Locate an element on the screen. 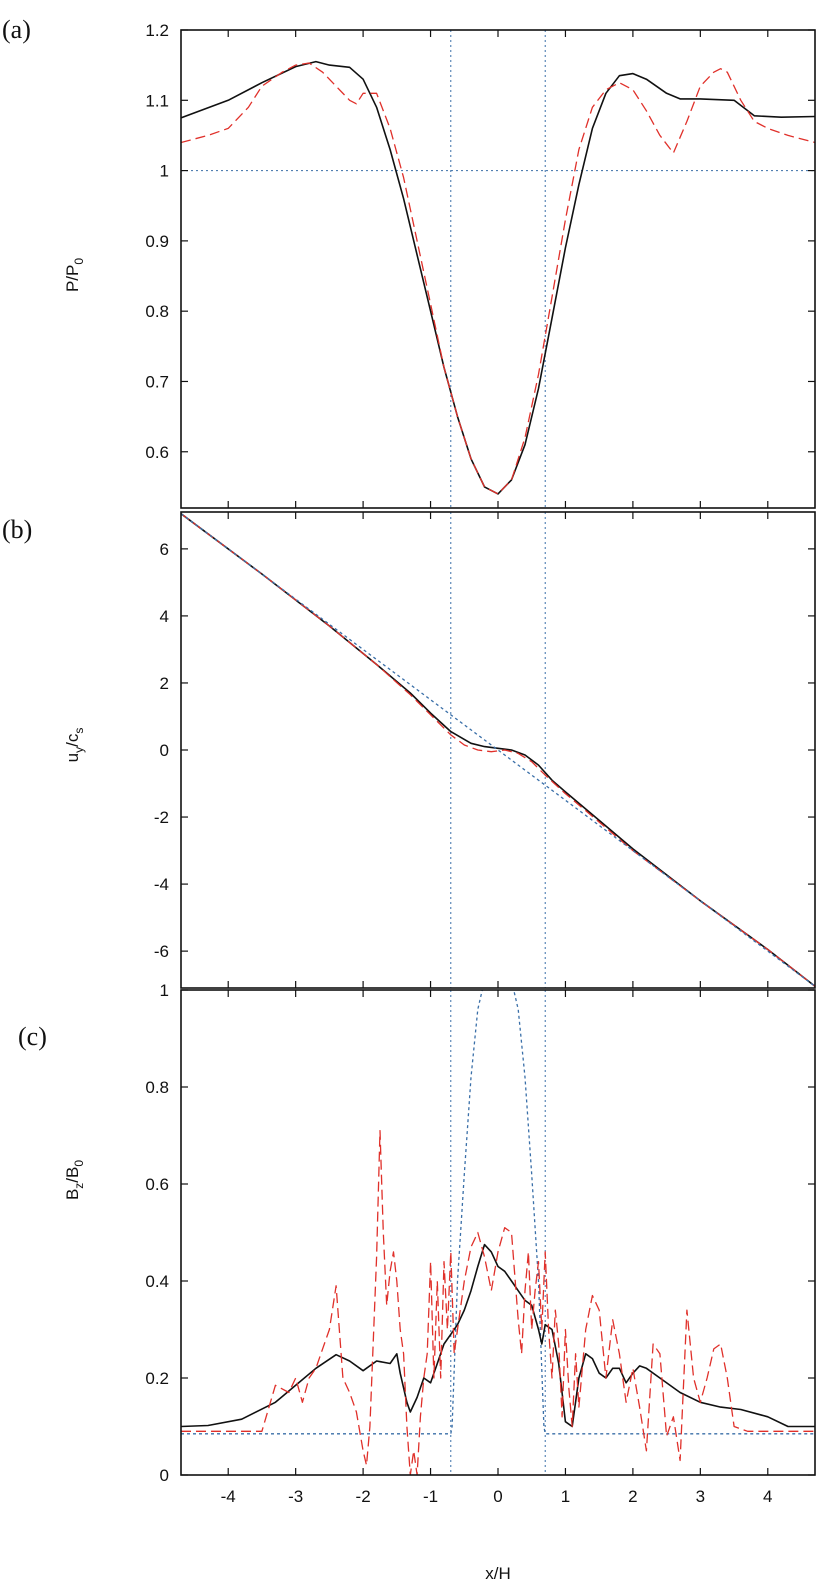 The height and width of the screenshot is (1585, 830). y-tick-label: 0.2 is located at coordinates (157, 1378).